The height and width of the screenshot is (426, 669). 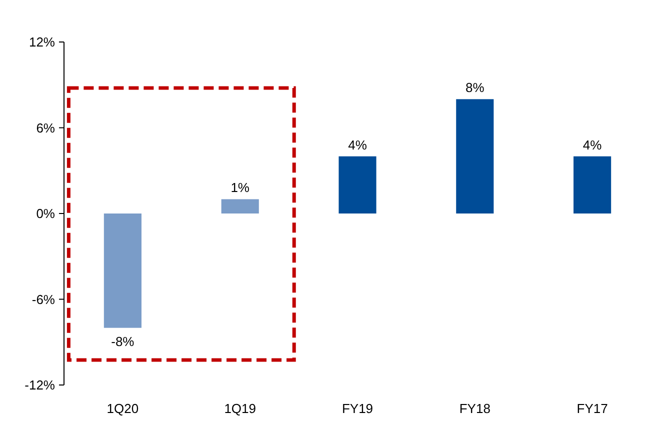 What do you see at coordinates (123, 341) in the screenshot?
I see `data-label: -8%` at bounding box center [123, 341].